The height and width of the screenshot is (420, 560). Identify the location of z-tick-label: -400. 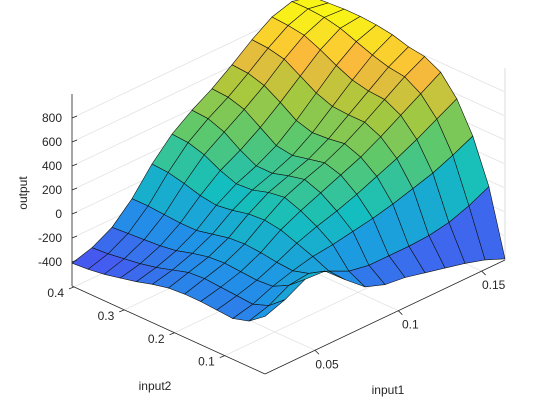
(50, 262).